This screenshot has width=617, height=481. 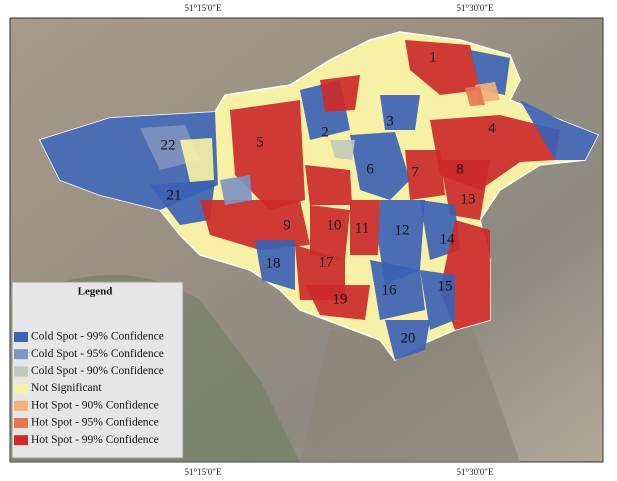 I want to click on district-number: 15, so click(x=445, y=286).